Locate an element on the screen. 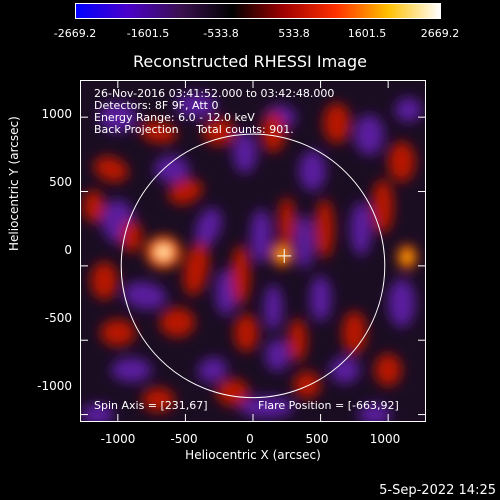  y-tick-label: 500 is located at coordinates (60, 182).